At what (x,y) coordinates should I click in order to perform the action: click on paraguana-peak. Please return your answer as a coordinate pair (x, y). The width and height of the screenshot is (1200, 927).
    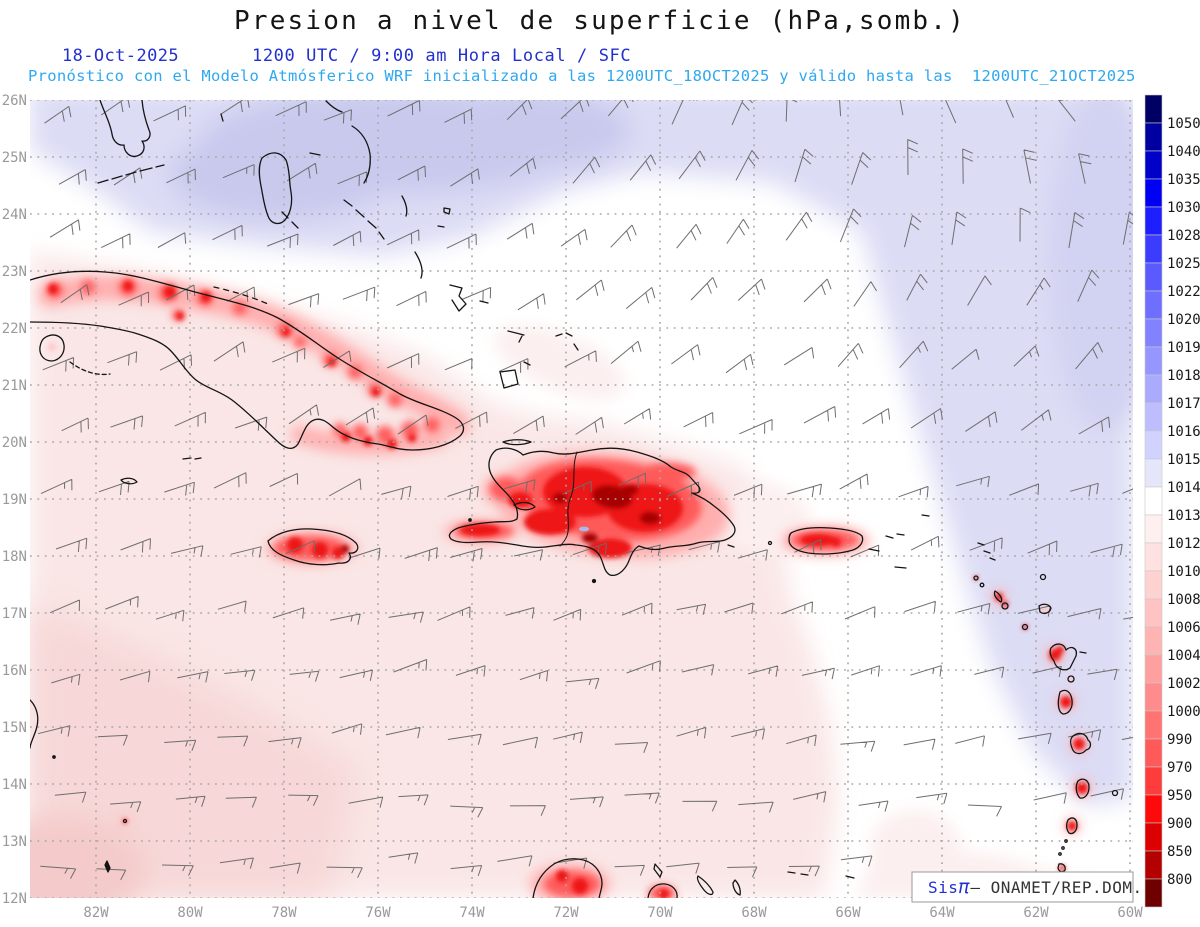
    Looking at the image, I should click on (664, 893).